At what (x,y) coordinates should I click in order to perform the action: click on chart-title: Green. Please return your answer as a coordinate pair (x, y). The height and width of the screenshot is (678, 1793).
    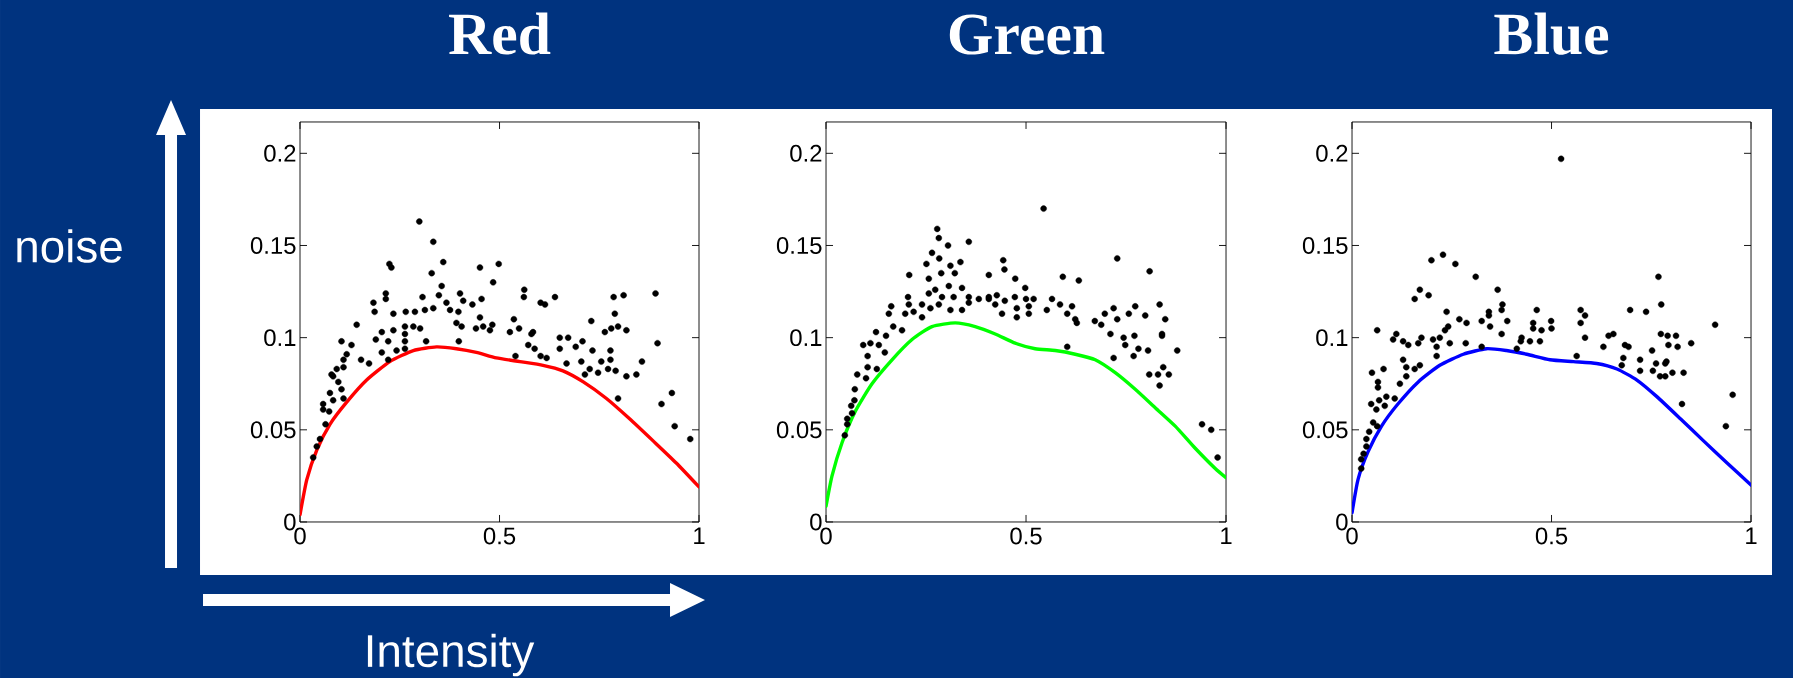
    Looking at the image, I should click on (1027, 34).